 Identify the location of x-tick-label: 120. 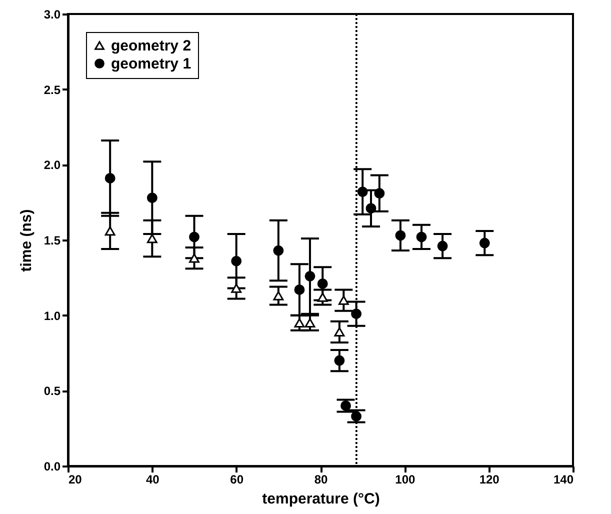
(489, 479).